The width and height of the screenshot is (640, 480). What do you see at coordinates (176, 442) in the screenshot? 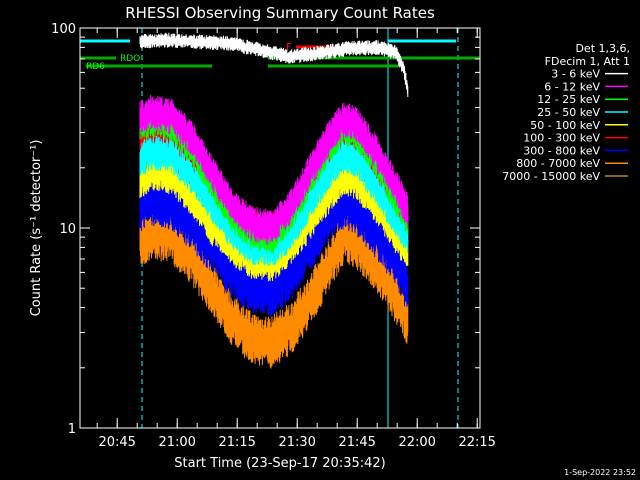
I see `x-tick-label: 21:00` at bounding box center [176, 442].